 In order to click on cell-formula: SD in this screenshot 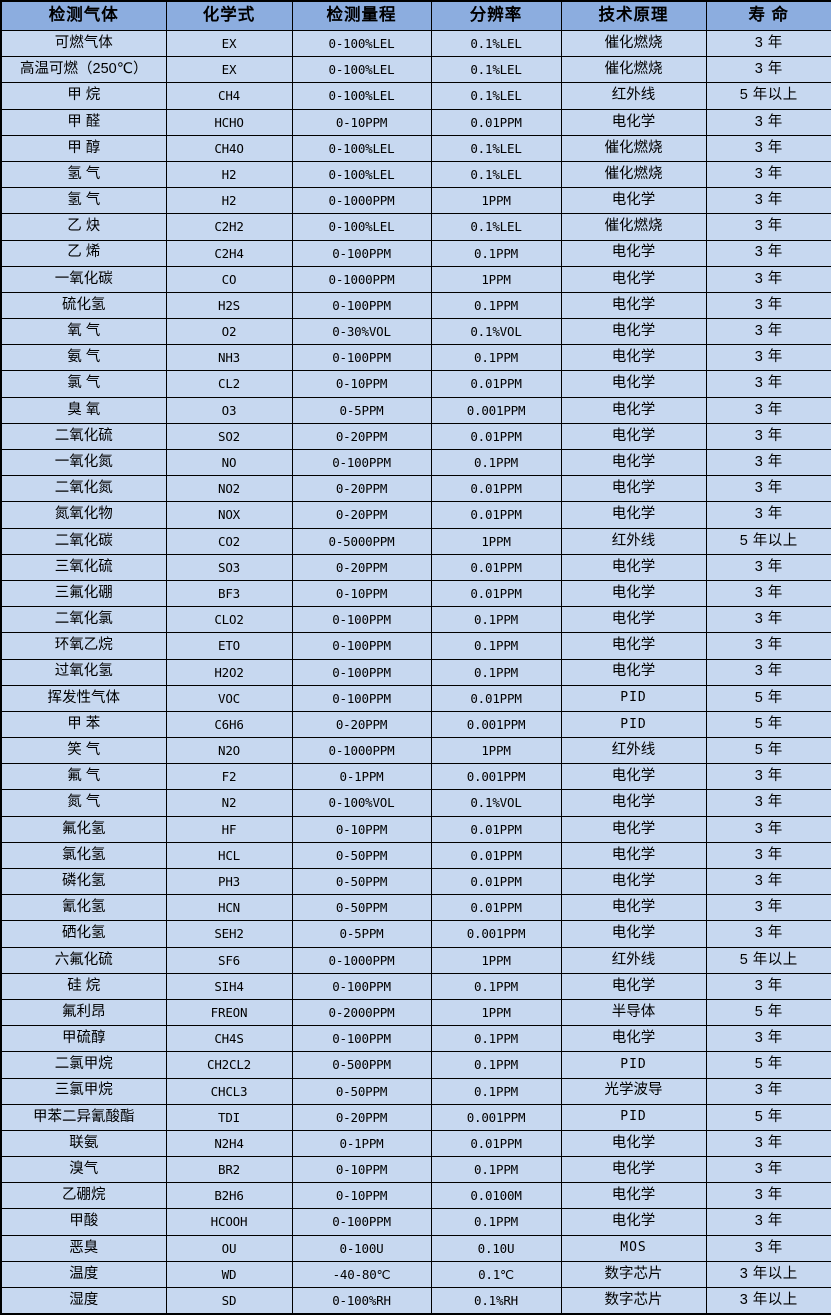, I will do `click(229, 1301)`.